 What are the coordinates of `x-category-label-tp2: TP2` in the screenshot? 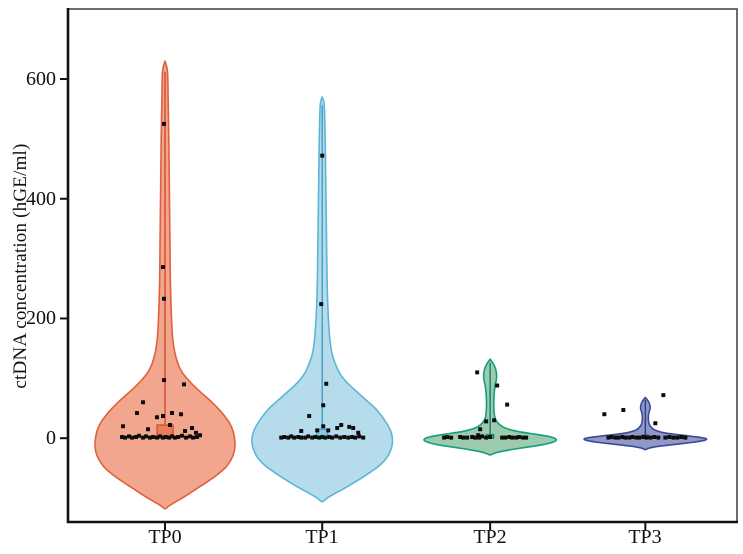 It's located at (490, 537).